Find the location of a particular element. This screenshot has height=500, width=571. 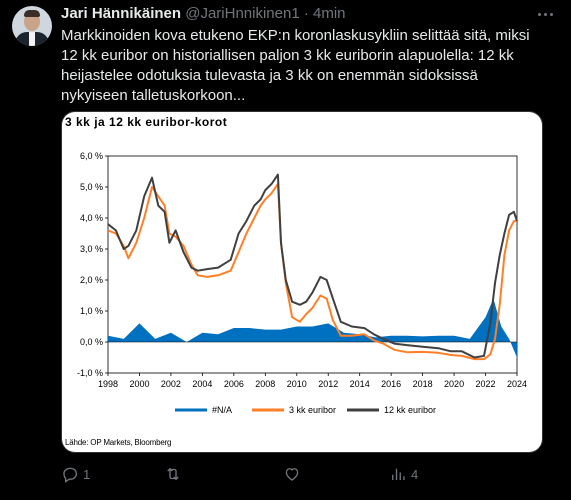

action-bar: 1 4 is located at coordinates (301, 474).